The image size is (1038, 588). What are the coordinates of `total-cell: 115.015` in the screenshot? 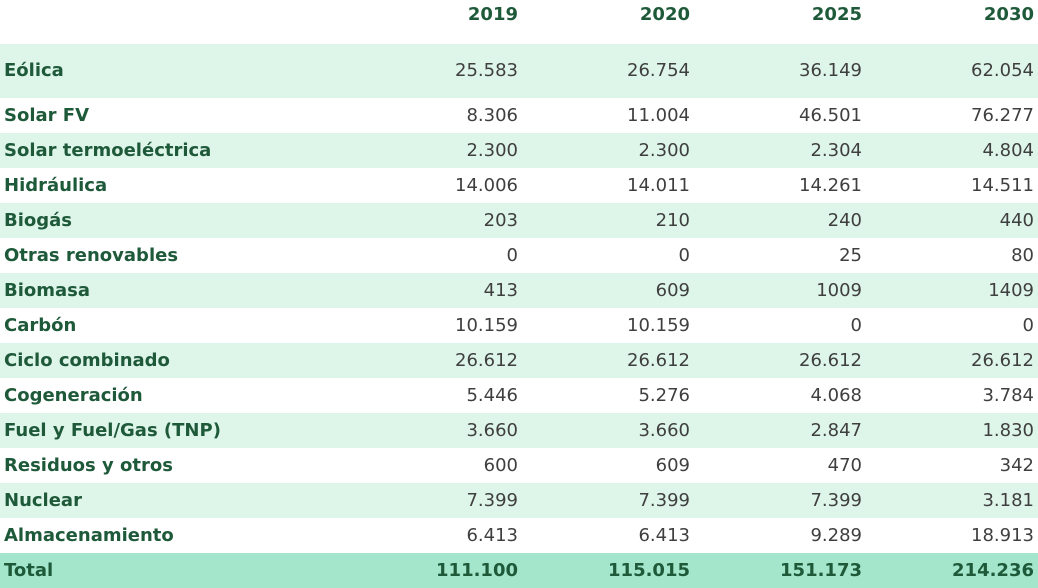 It's located at (608, 570).